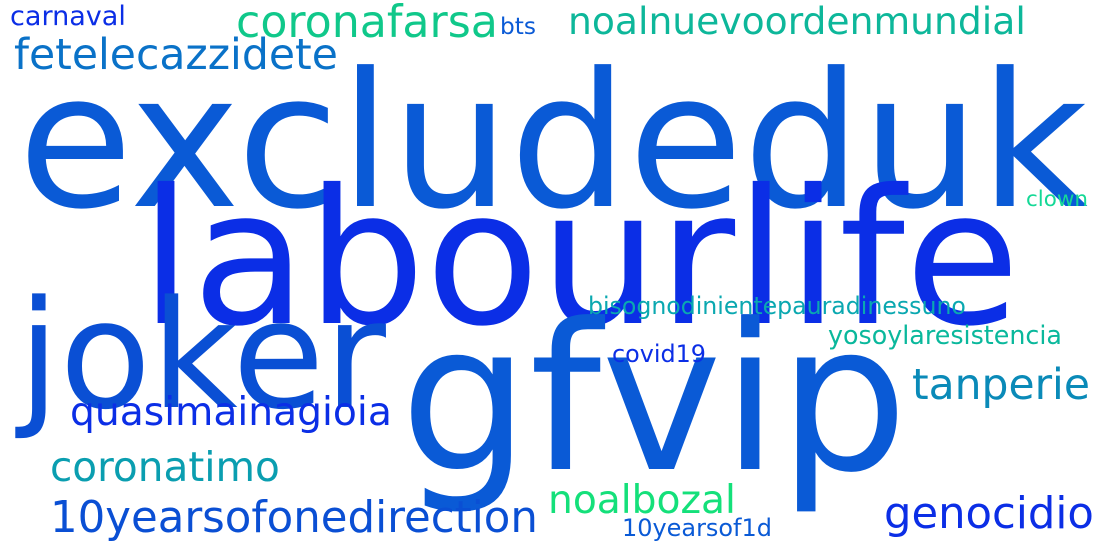 The height and width of the screenshot is (558, 1101). What do you see at coordinates (945, 334) in the screenshot?
I see `word-yosoylaresistencia: yosoylaresistencia` at bounding box center [945, 334].